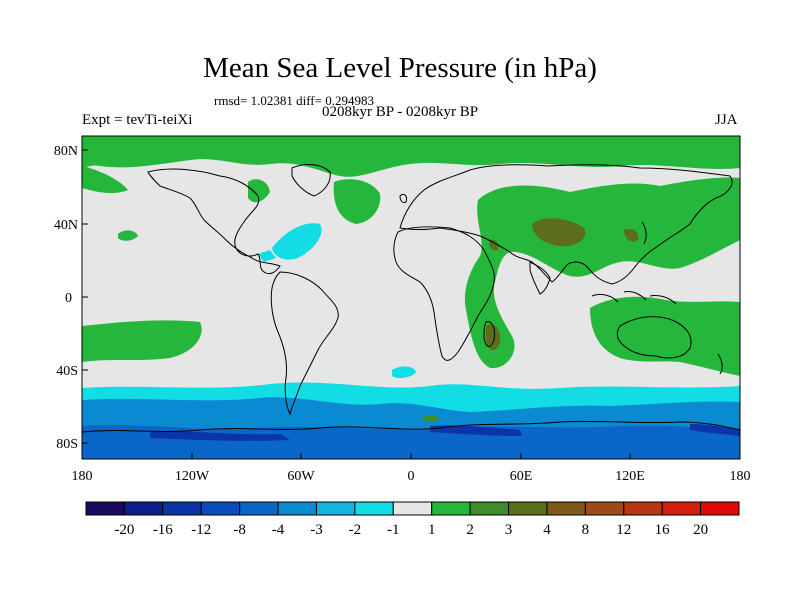  I want to click on caribbean-negative-patch, so click(267, 256).